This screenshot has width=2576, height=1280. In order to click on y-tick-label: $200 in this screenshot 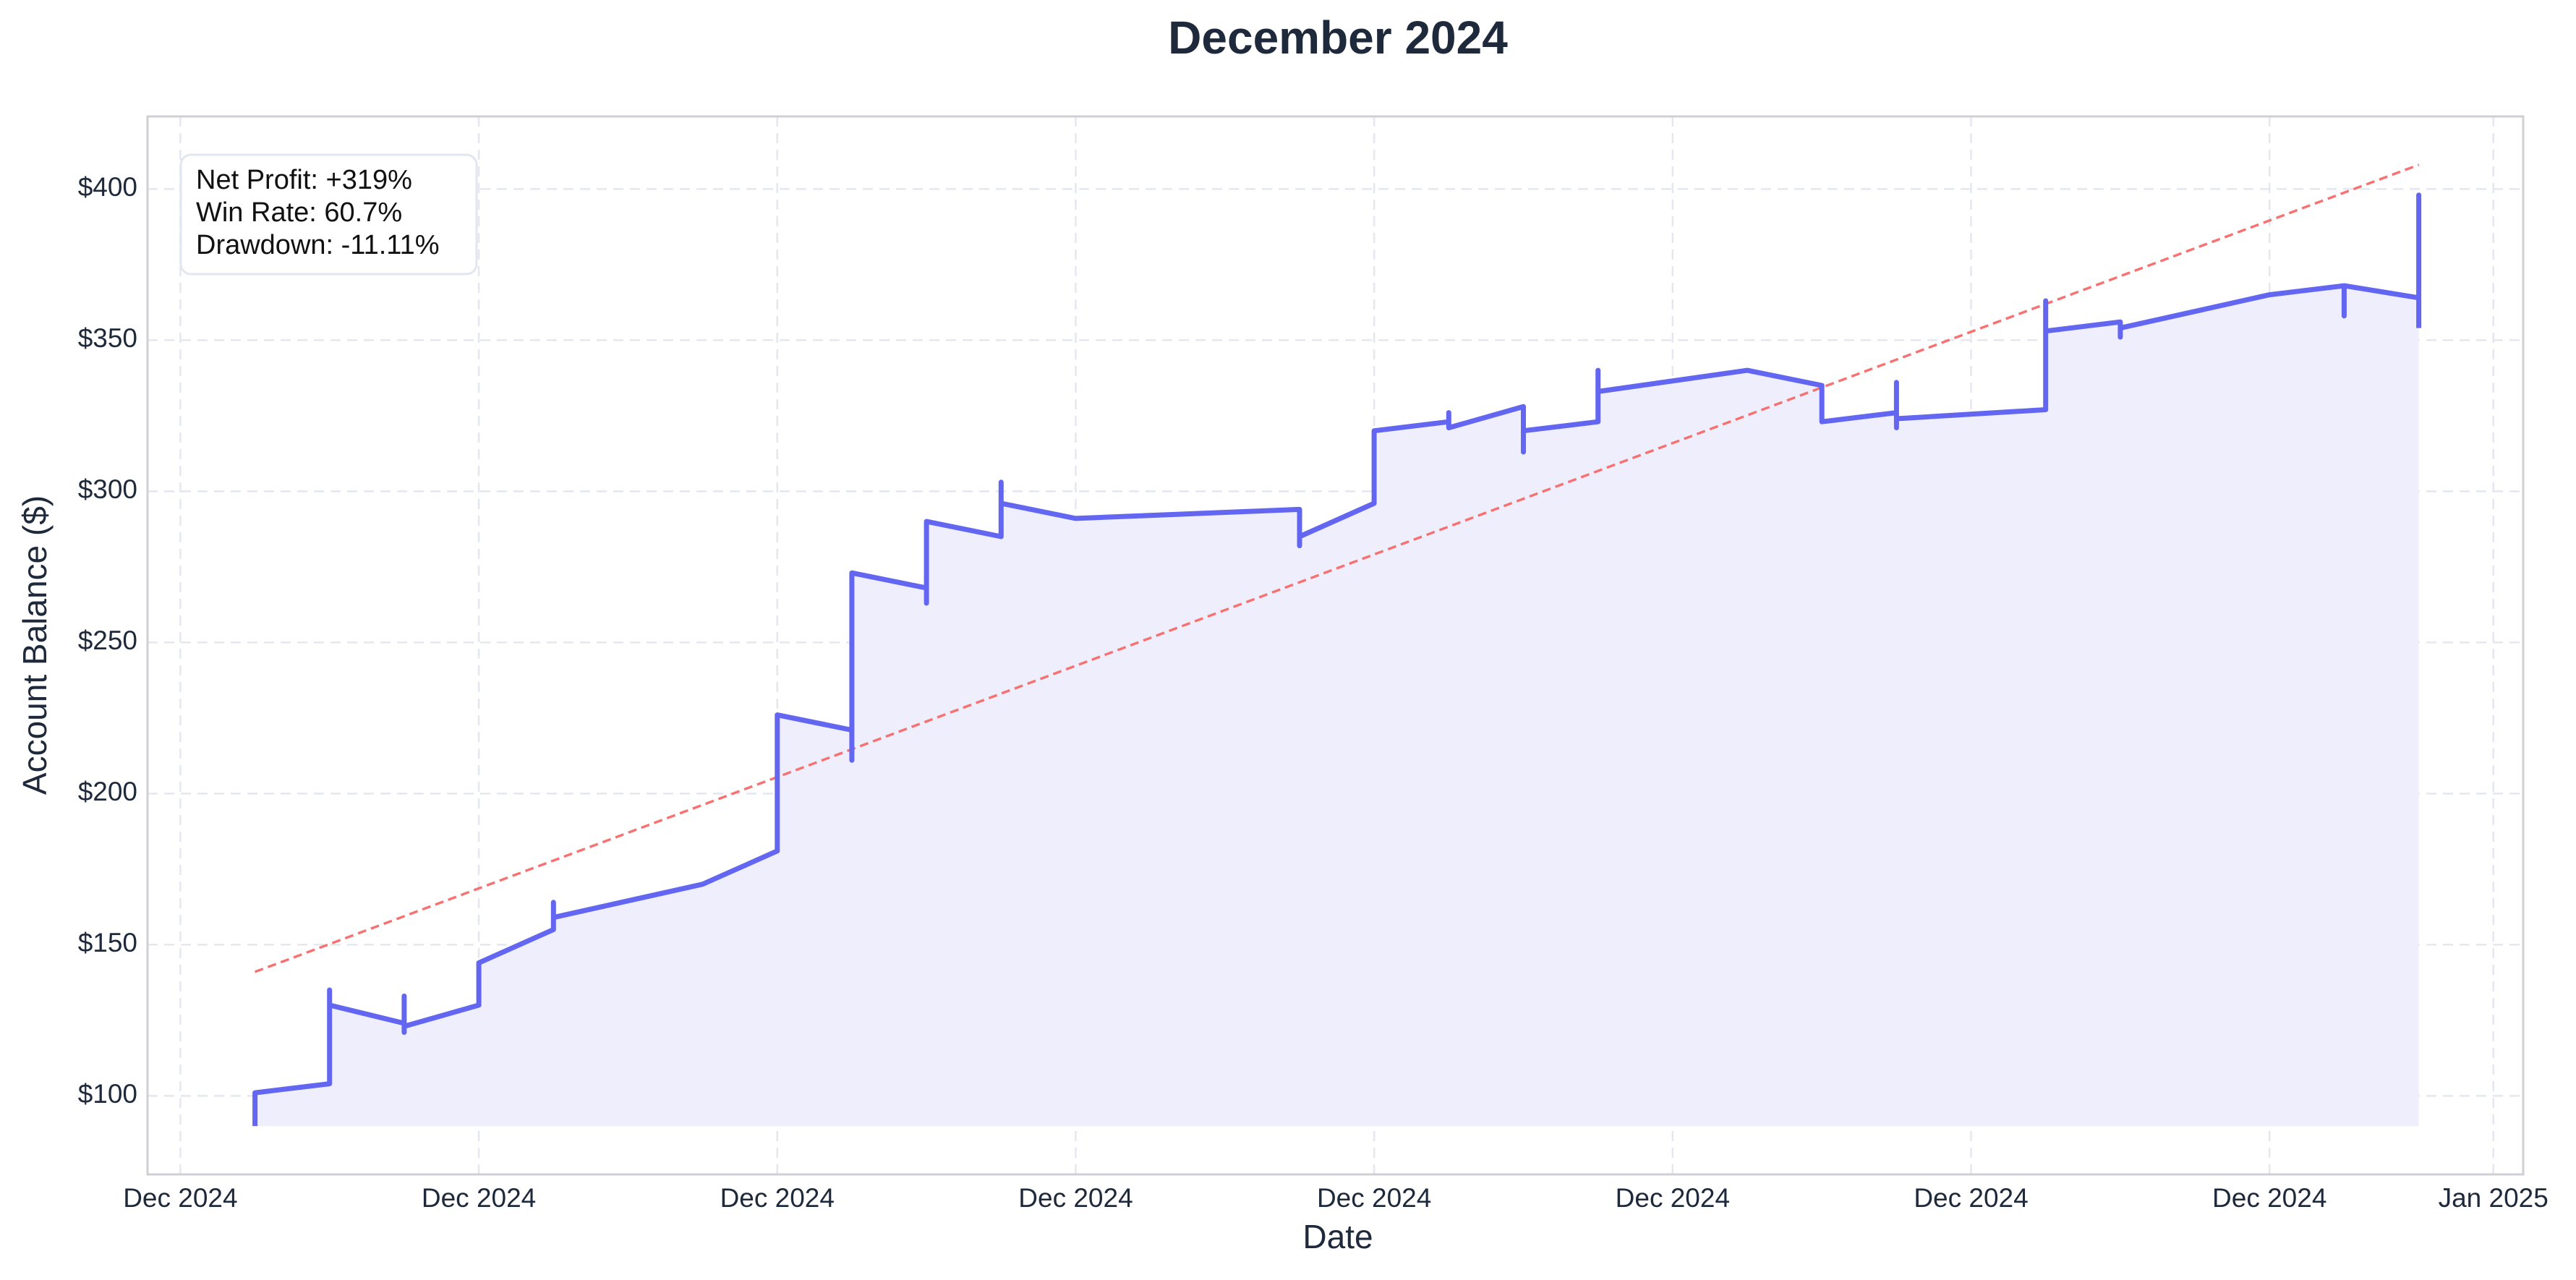, I will do `click(107, 791)`.